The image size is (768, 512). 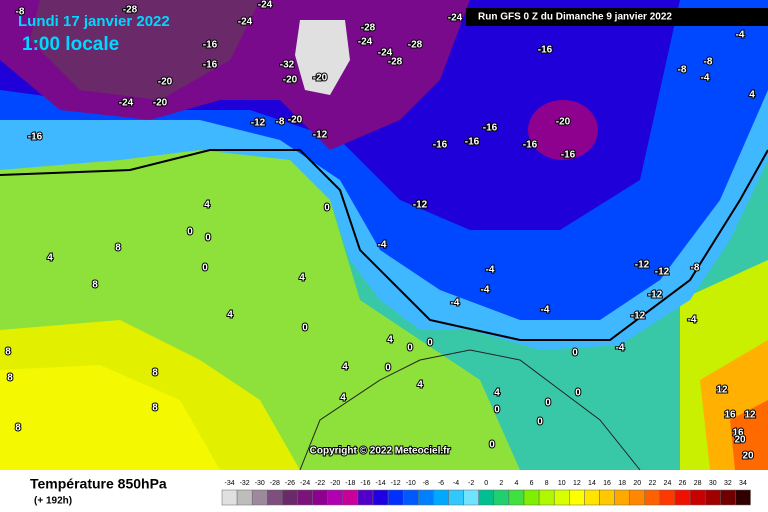 I want to click on legend-label: -32, so click(x=245, y=483).